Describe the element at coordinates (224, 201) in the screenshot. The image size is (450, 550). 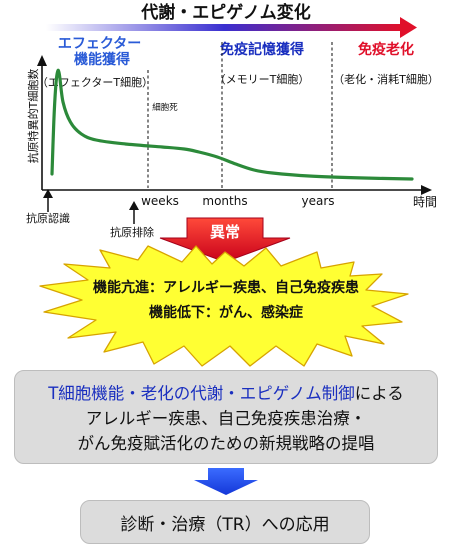
I see `x-tick-months: months` at that location.